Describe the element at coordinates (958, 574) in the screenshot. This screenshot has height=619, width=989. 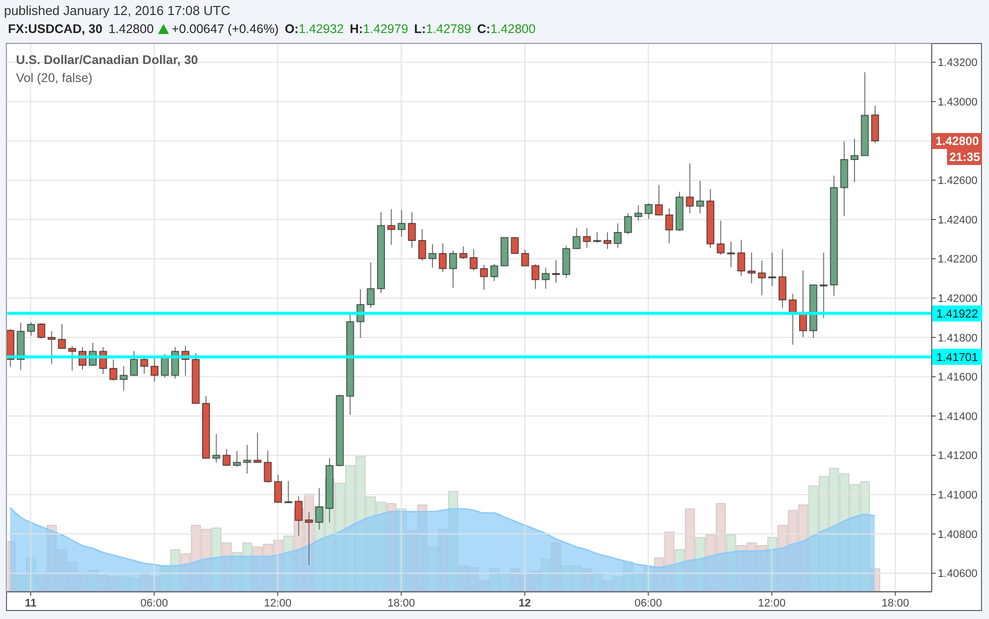
I see `y-tick-label: 1.40600` at that location.